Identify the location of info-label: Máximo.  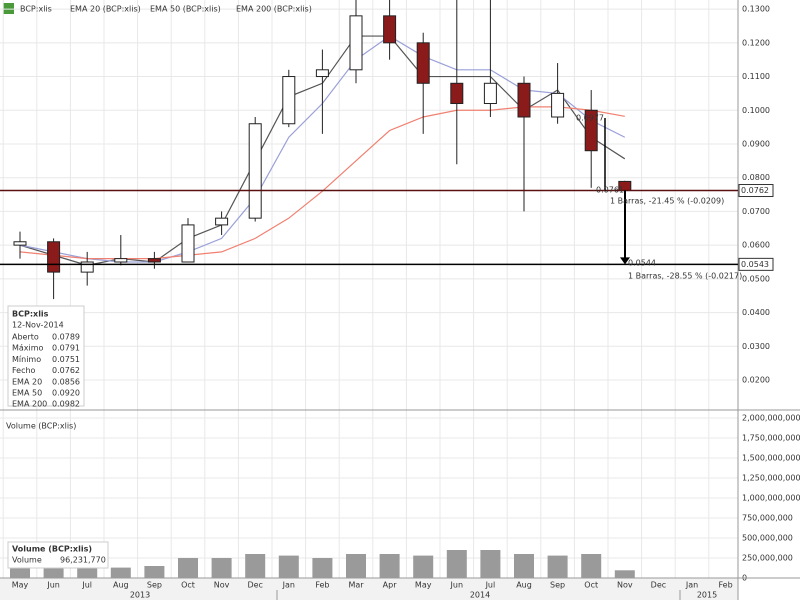
(28, 348).